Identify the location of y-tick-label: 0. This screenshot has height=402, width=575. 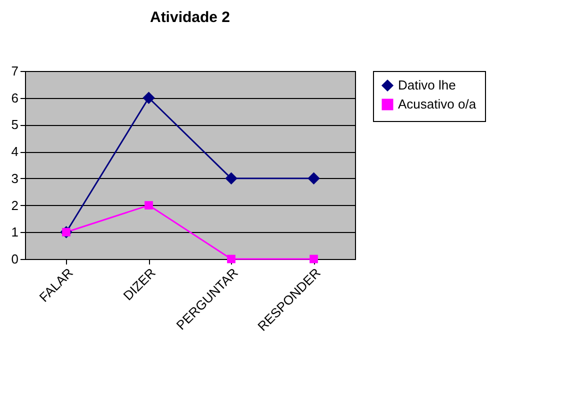
(14, 259).